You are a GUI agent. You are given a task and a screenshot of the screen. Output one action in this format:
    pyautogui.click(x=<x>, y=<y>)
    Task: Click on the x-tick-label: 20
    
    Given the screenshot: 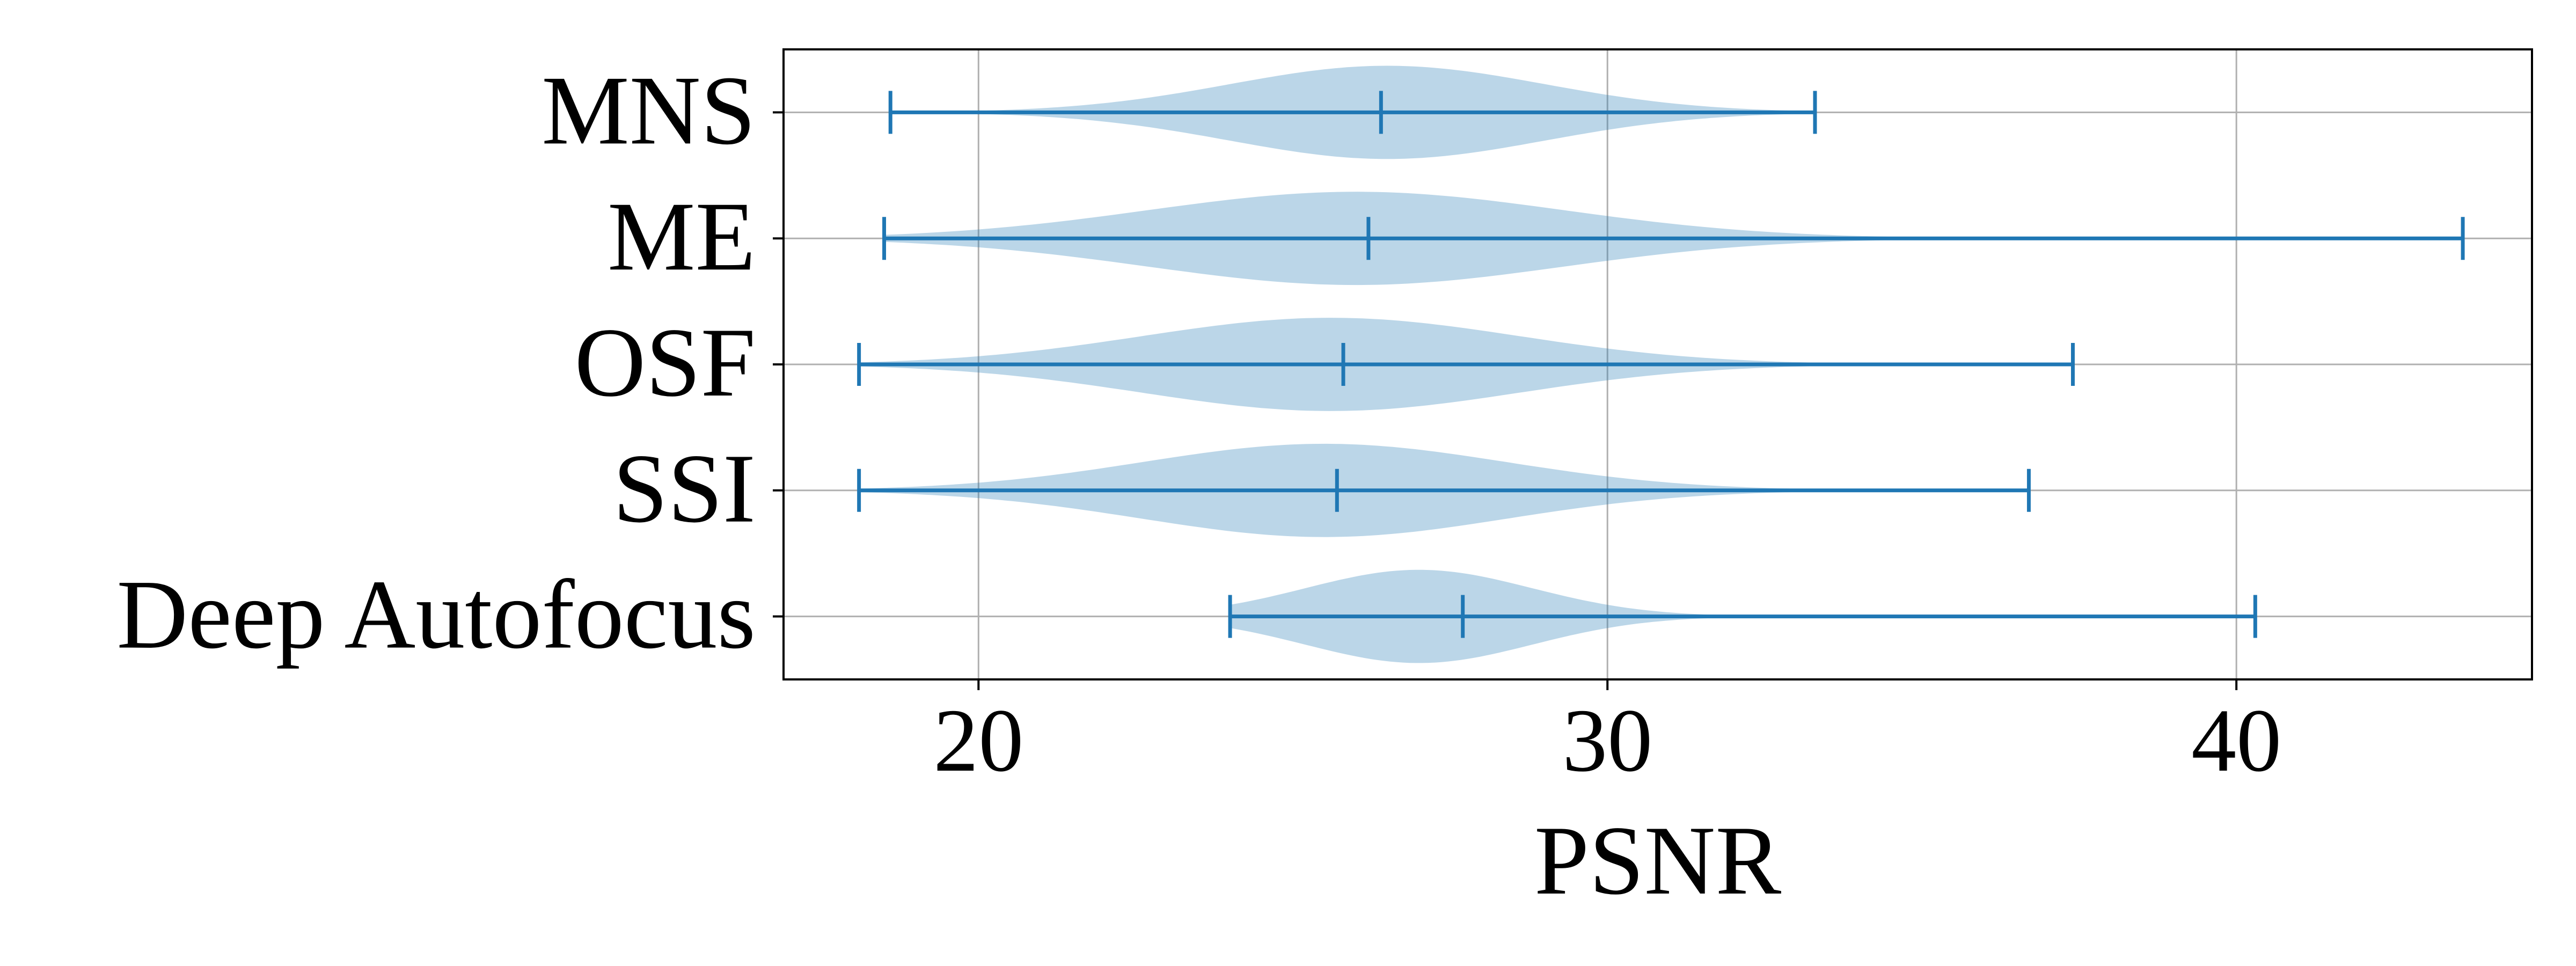 What is the action you would take?
    pyautogui.click(x=978, y=741)
    